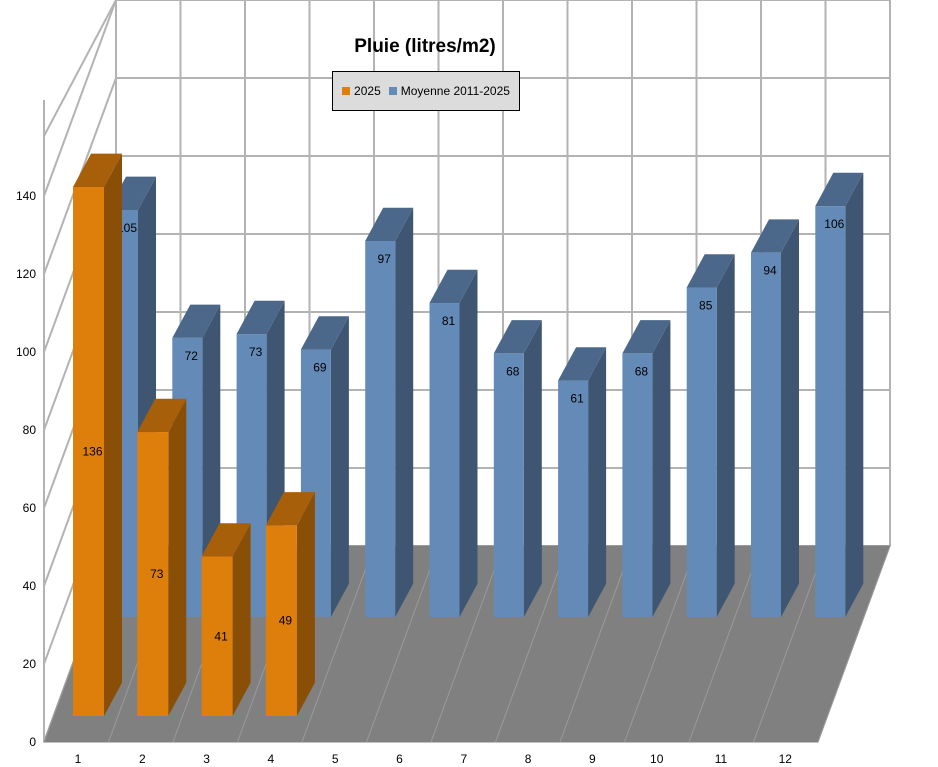 This screenshot has width=938, height=767. I want to click on bar-moyenne-8-label: 61, so click(577, 399).